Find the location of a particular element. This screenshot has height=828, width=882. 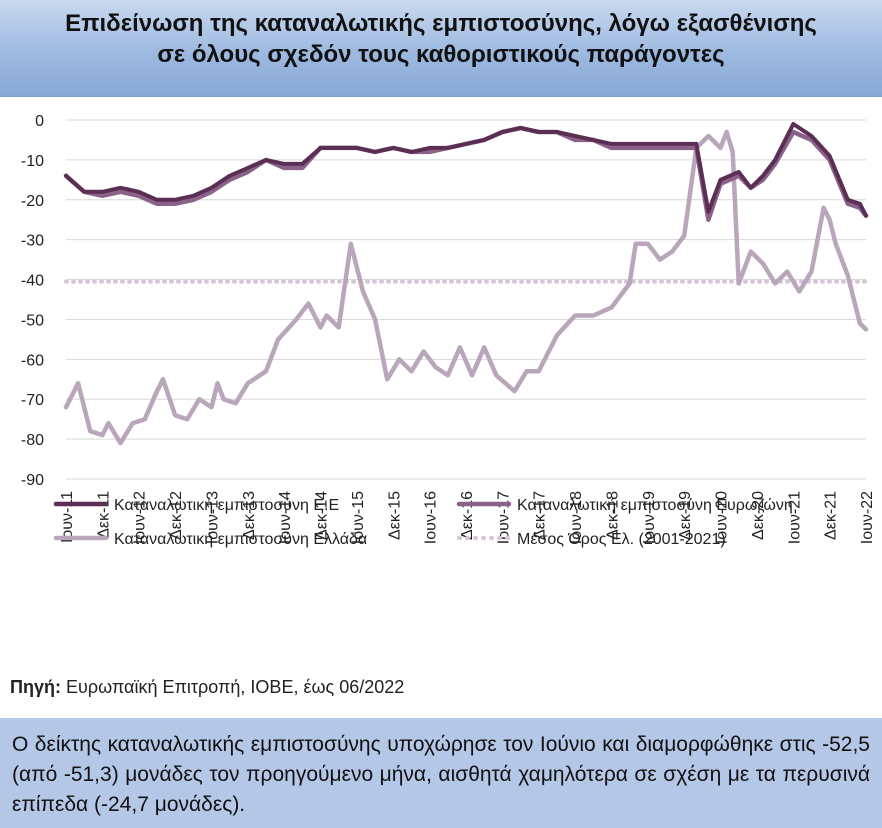

x-tick-label: Ιουν-22 is located at coordinates (867, 517).